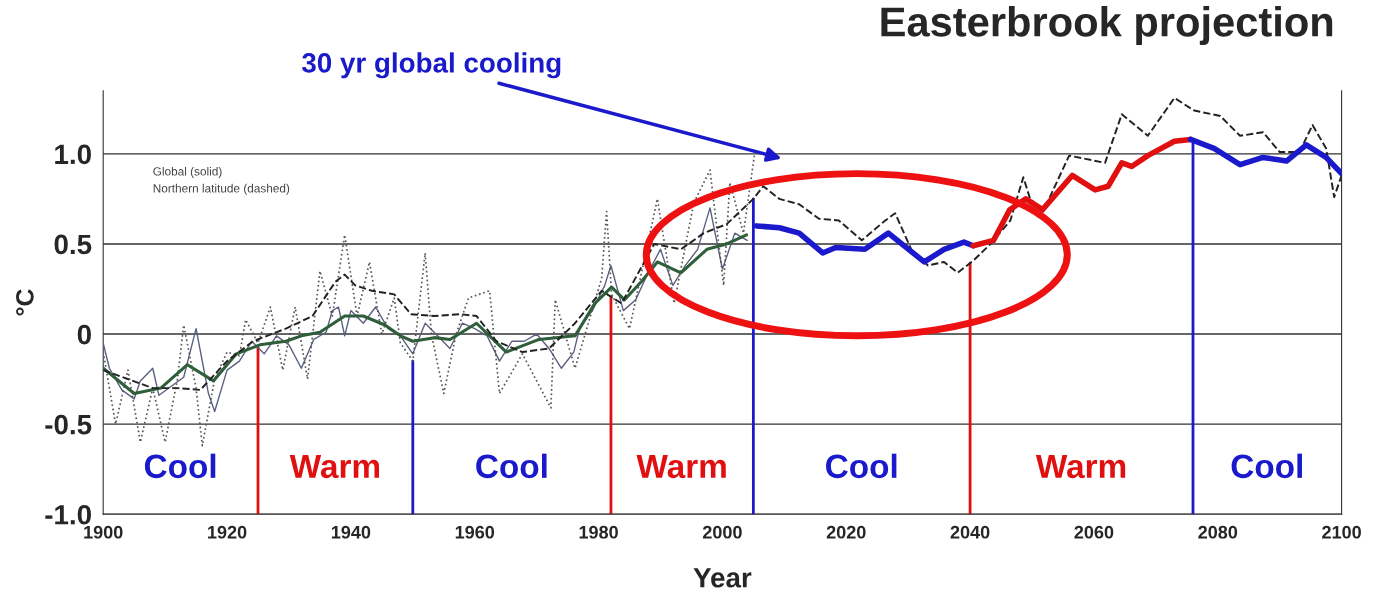 This screenshot has width=1376, height=605. What do you see at coordinates (1094, 532) in the screenshot?
I see `x-tick-label: 2060` at bounding box center [1094, 532].